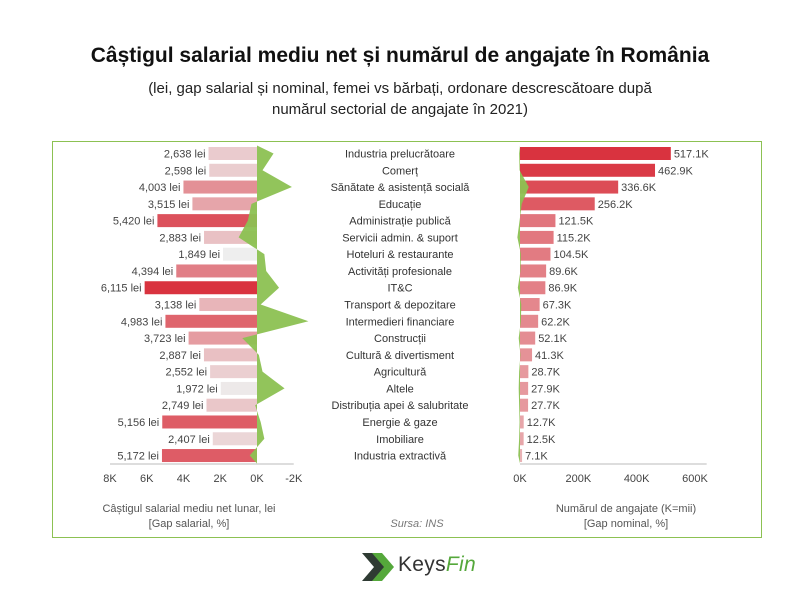 This screenshot has height=600, width=800. I want to click on category-label: Distribuția apei & salubritate, so click(400, 406).